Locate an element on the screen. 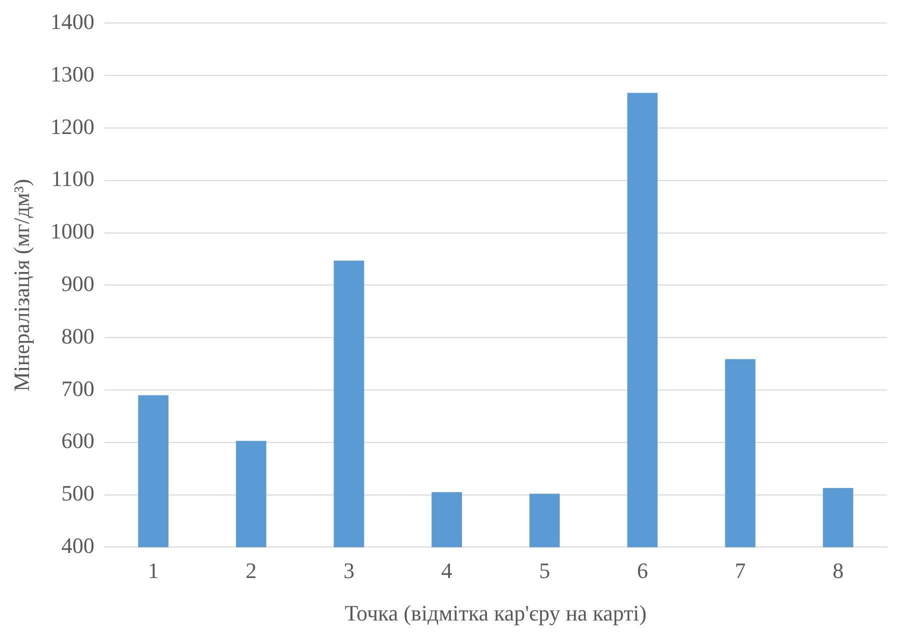 This screenshot has height=636, width=907. y-tick-label: 800 is located at coordinates (77, 335).